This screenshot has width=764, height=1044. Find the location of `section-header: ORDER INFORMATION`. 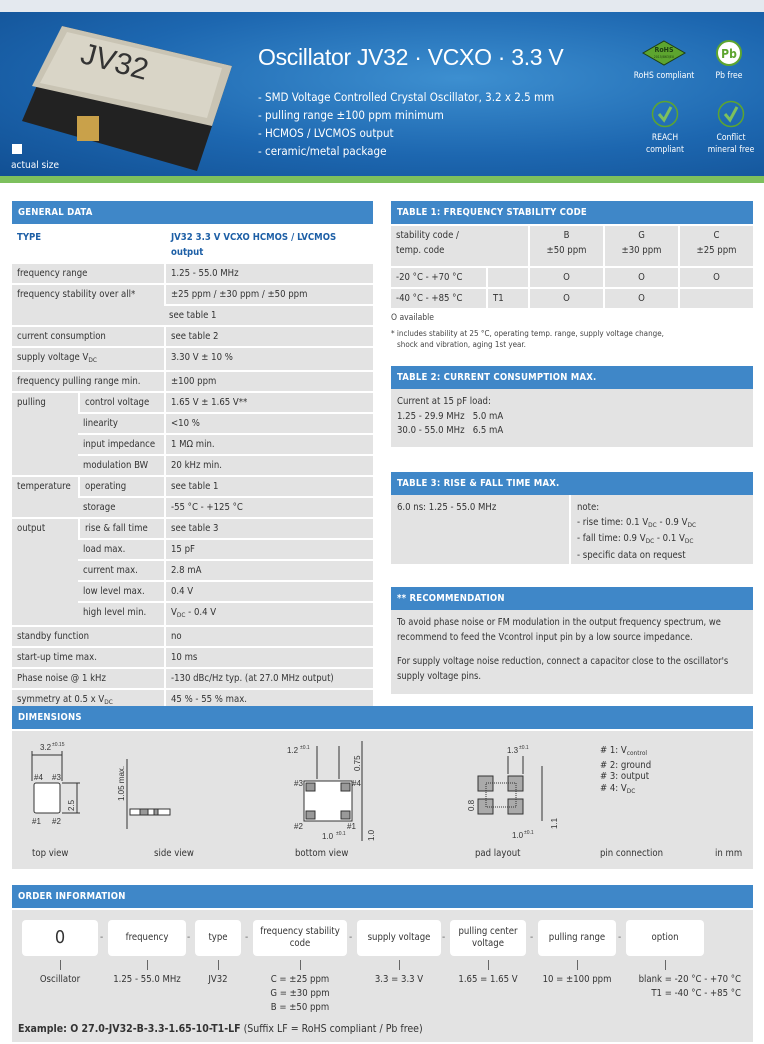

section-header: ORDER INFORMATION is located at coordinates (382, 896).